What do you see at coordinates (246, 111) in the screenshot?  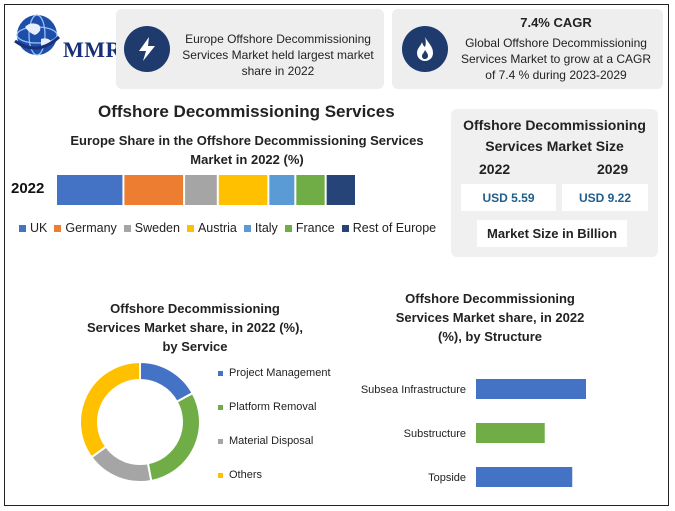 I see `main-title: Offshore Decommissioning Services` at bounding box center [246, 111].